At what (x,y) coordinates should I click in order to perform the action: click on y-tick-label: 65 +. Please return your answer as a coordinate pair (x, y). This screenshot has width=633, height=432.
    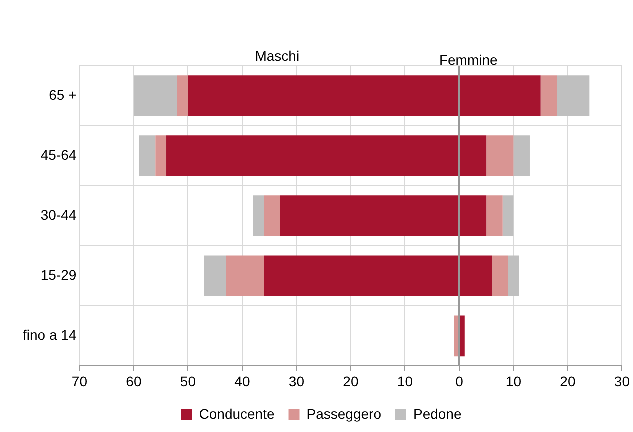
    Looking at the image, I should click on (63, 94).